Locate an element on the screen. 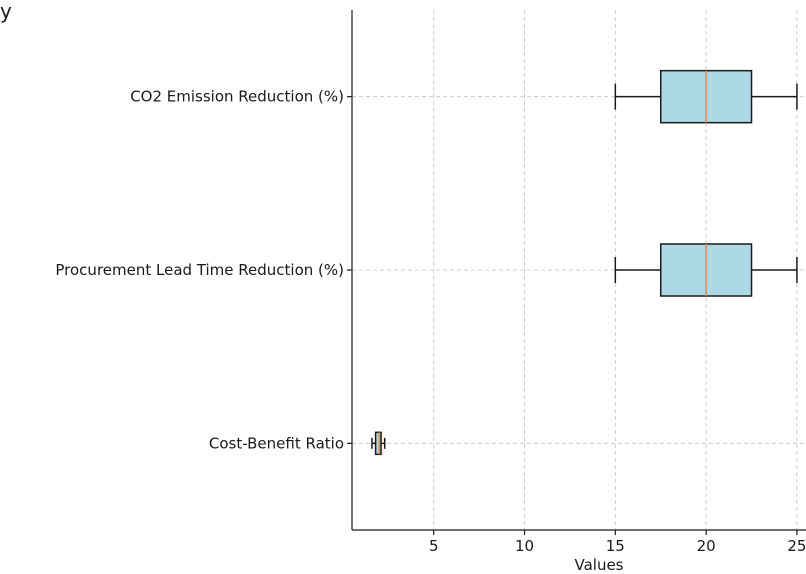  x-tick-label-10: 10 is located at coordinates (524, 546).